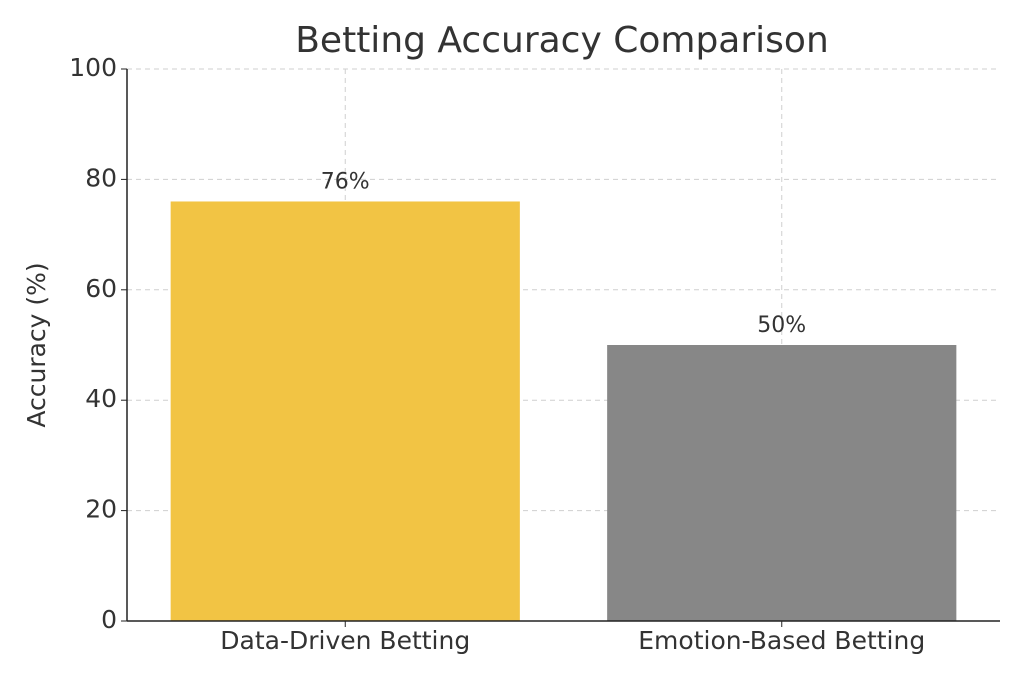 The image size is (1024, 683). Describe the element at coordinates (93, 67) in the screenshot. I see `y-tick-label: 100` at that location.